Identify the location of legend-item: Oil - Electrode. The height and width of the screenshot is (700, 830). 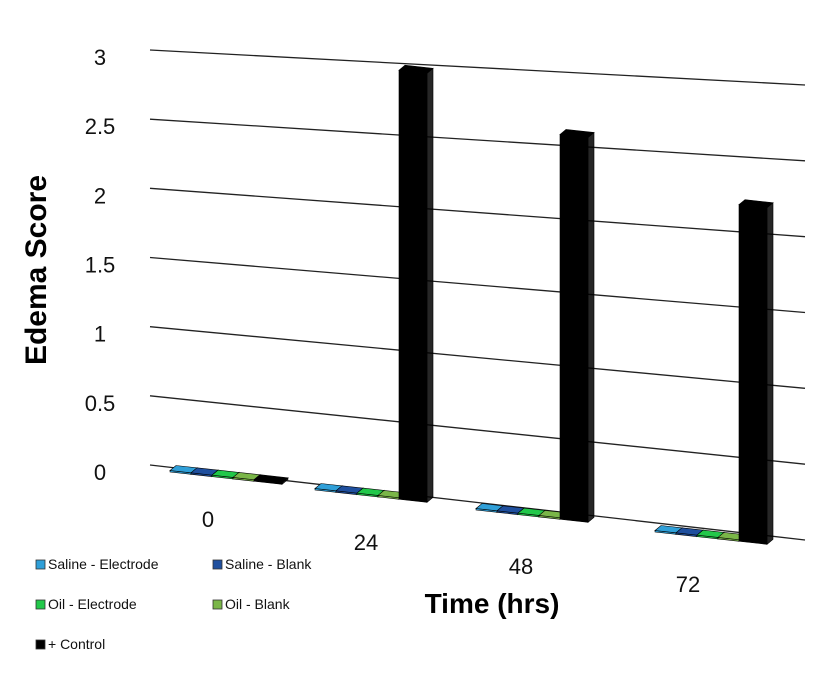
(86, 604).